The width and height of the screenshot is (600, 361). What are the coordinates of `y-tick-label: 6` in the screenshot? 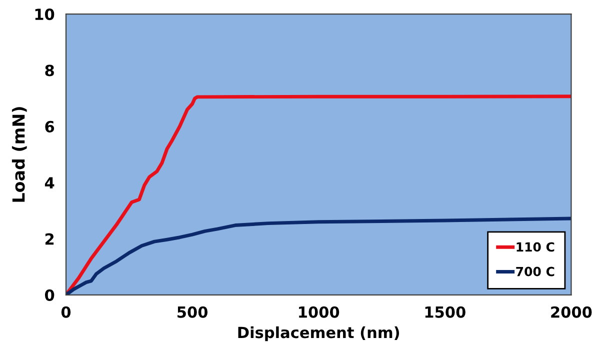 It's located at (49, 126).